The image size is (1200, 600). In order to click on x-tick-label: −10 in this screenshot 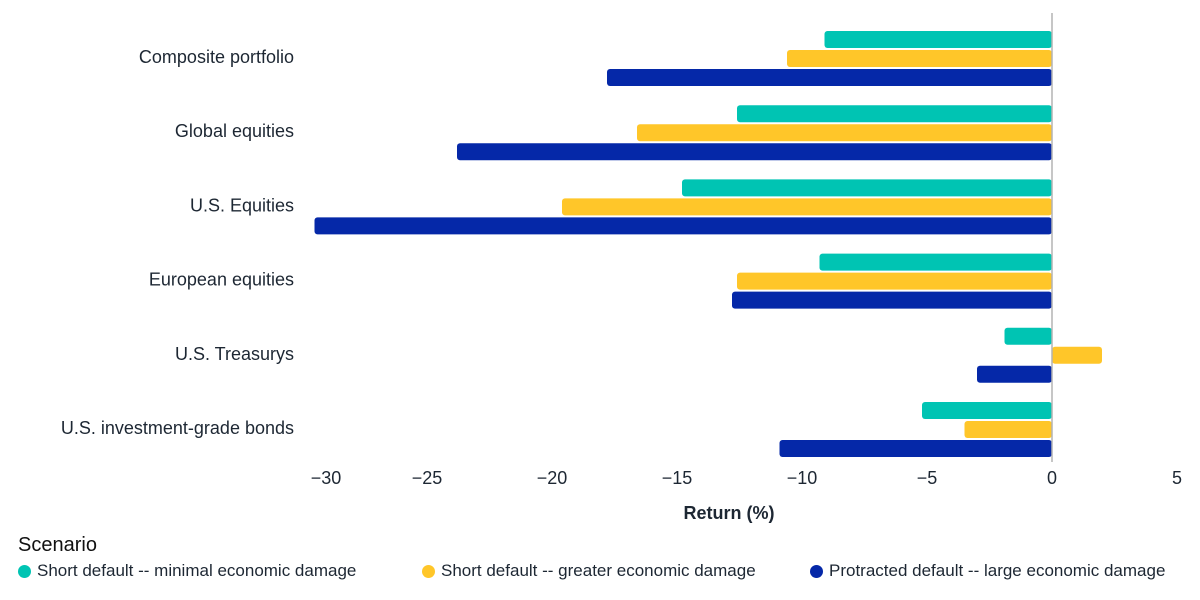, I will do `click(802, 478)`.